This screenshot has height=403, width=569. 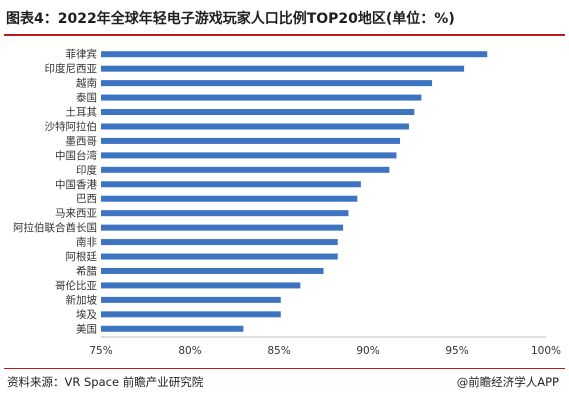 What do you see at coordinates (86, 199) in the screenshot?
I see `category-label: 巴西` at bounding box center [86, 199].